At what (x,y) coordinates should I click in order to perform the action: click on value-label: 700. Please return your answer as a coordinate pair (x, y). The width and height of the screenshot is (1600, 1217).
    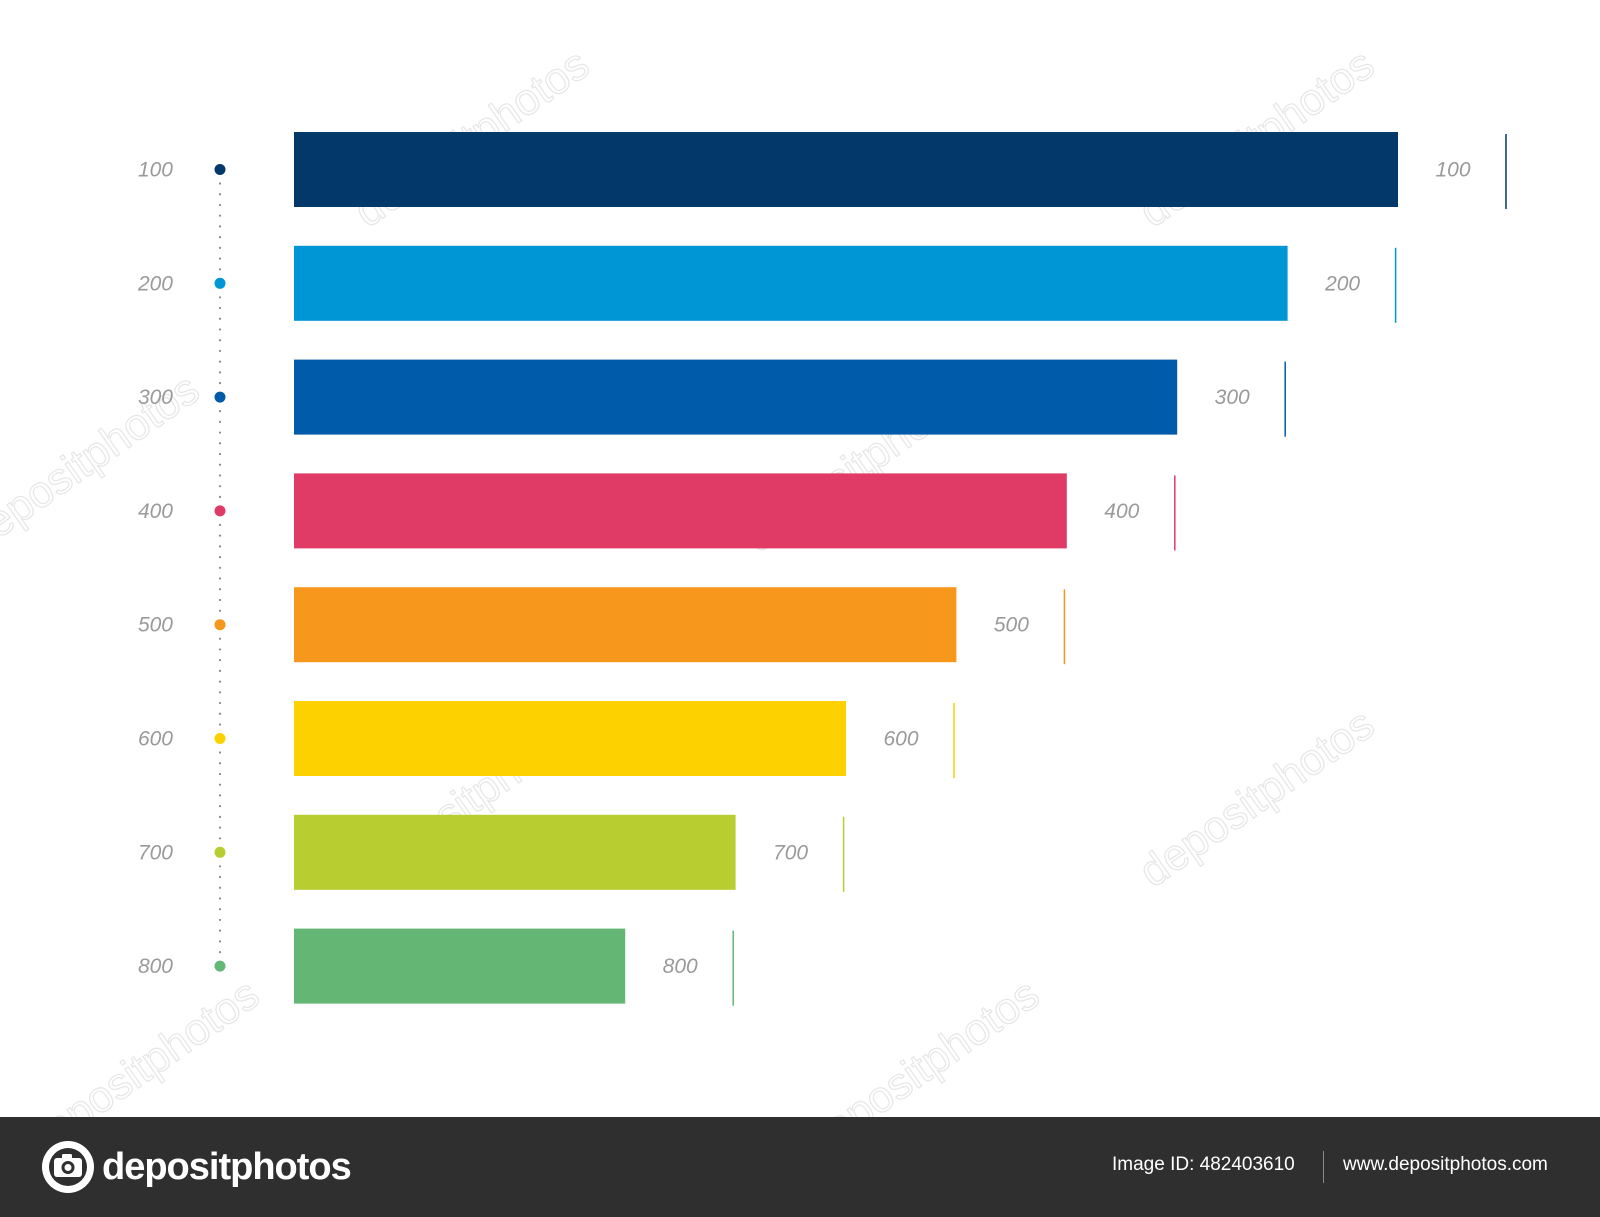
    Looking at the image, I should click on (790, 852).